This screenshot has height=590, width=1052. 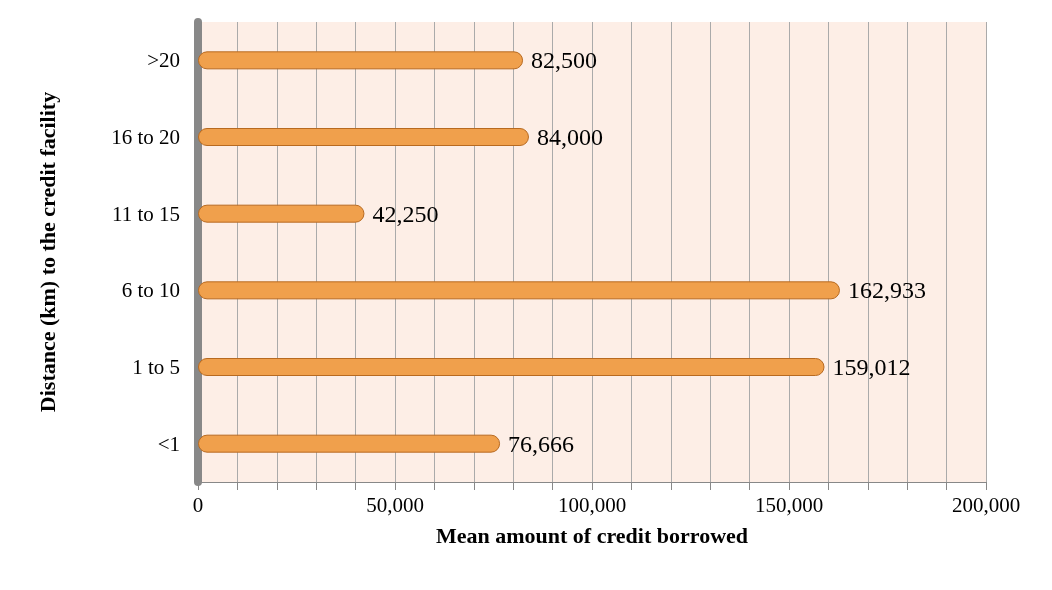 What do you see at coordinates (47, 252) in the screenshot?
I see `y-axis-title: Distance (km) to the credit facility` at bounding box center [47, 252].